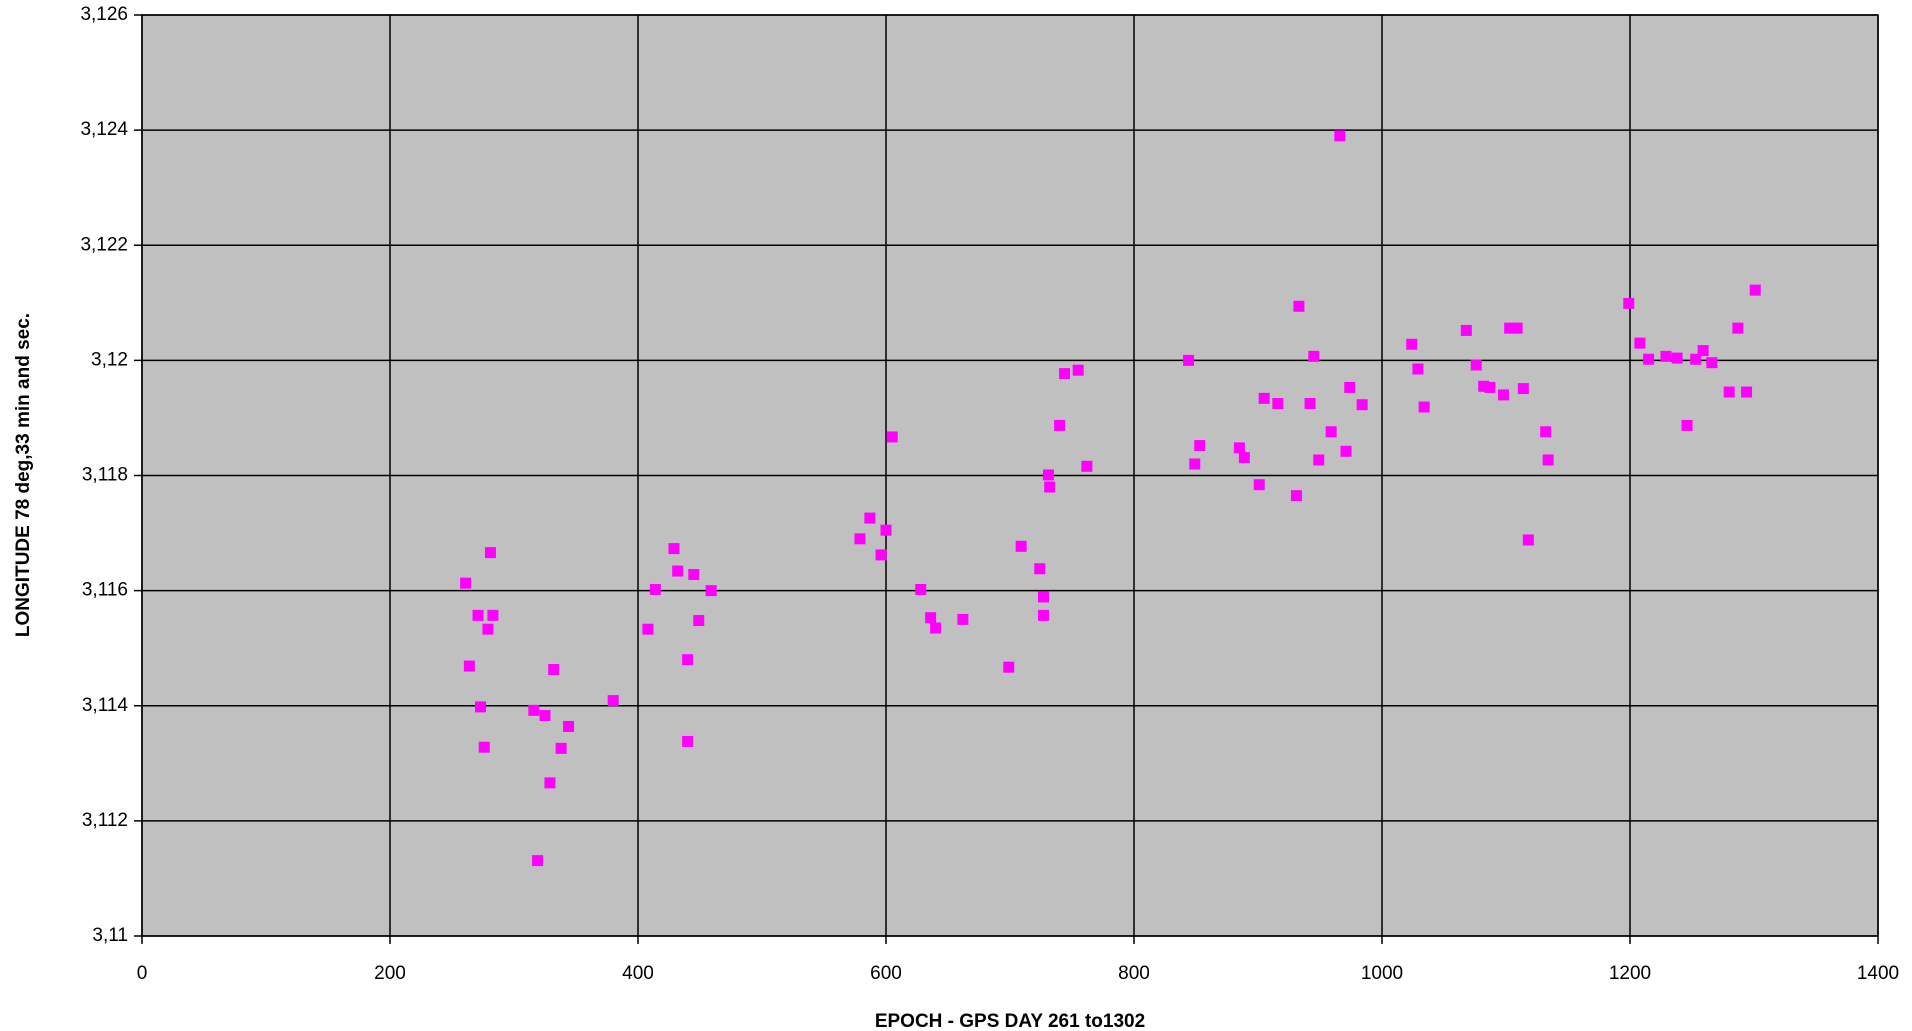  Describe the element at coordinates (1878, 973) in the screenshot. I see `x-tick-label: 1400` at that location.